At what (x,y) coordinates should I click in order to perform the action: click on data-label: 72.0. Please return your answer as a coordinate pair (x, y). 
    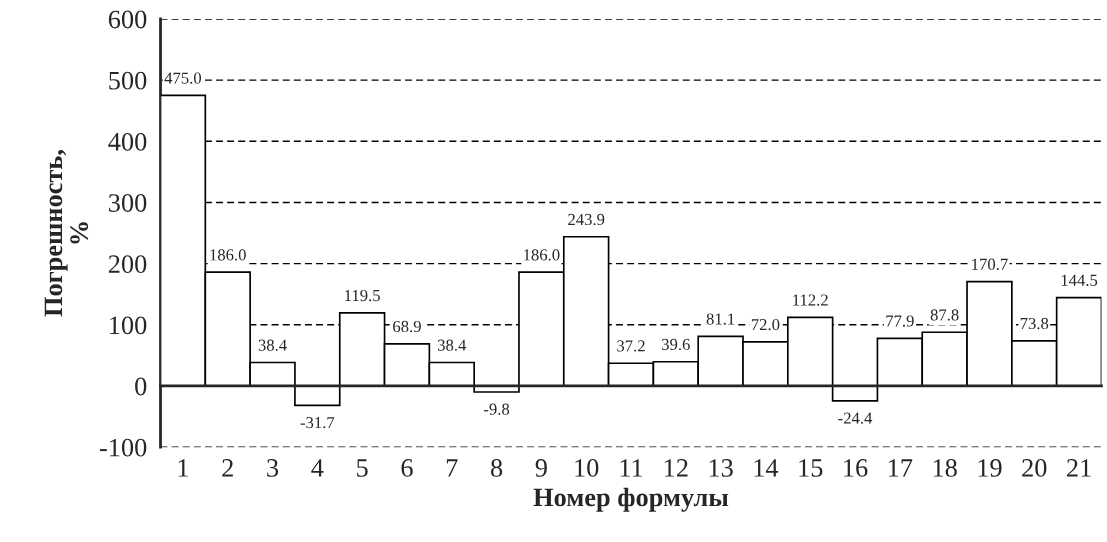
    Looking at the image, I should click on (765, 324).